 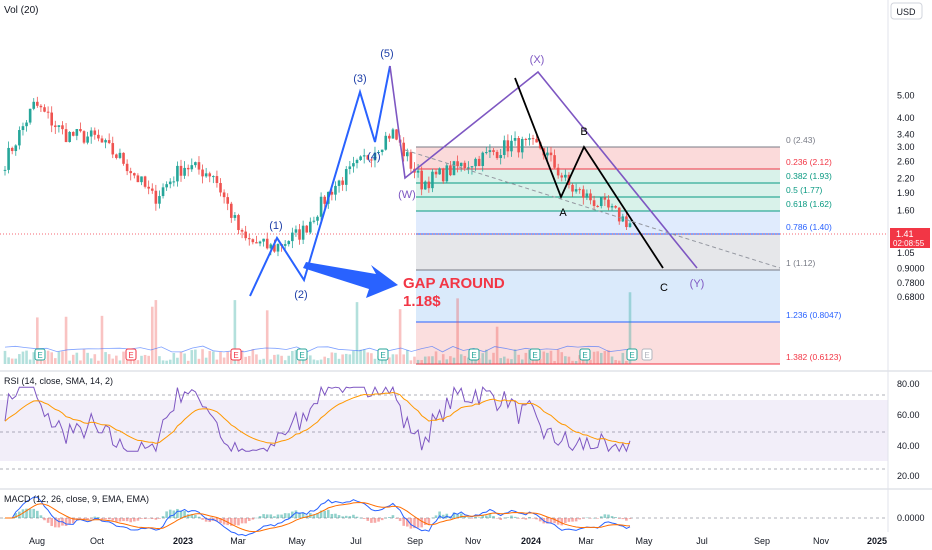 I want to click on fib-zone, so click(x=598, y=222).